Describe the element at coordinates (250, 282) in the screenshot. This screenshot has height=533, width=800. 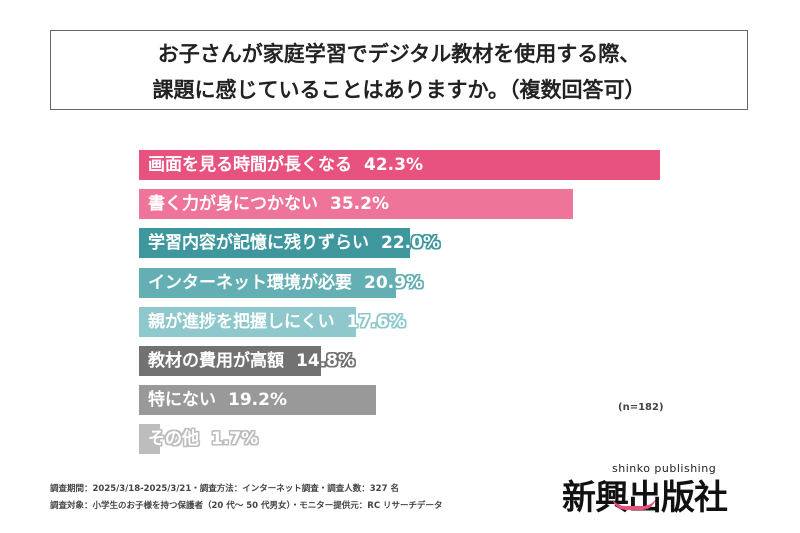
I see `category-label: インターネット環境が必要` at that location.